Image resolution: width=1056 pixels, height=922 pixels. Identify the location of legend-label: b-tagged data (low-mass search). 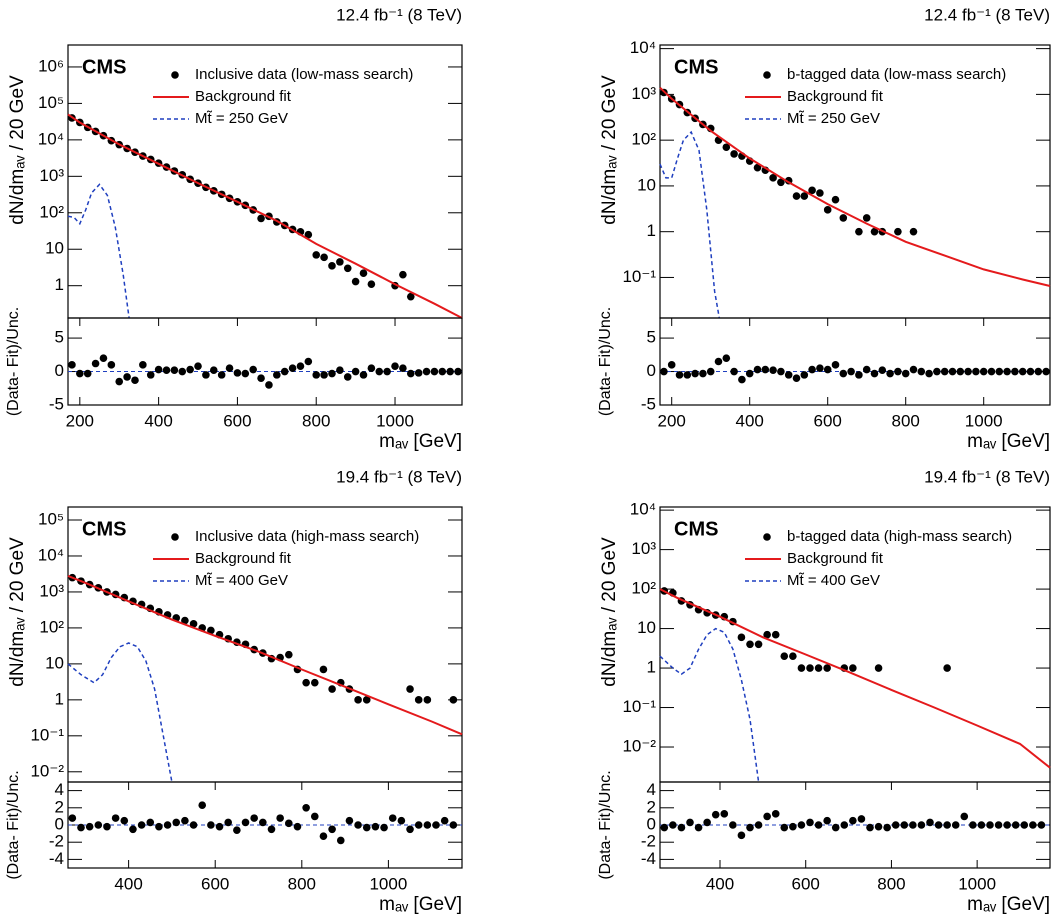
(896, 74).